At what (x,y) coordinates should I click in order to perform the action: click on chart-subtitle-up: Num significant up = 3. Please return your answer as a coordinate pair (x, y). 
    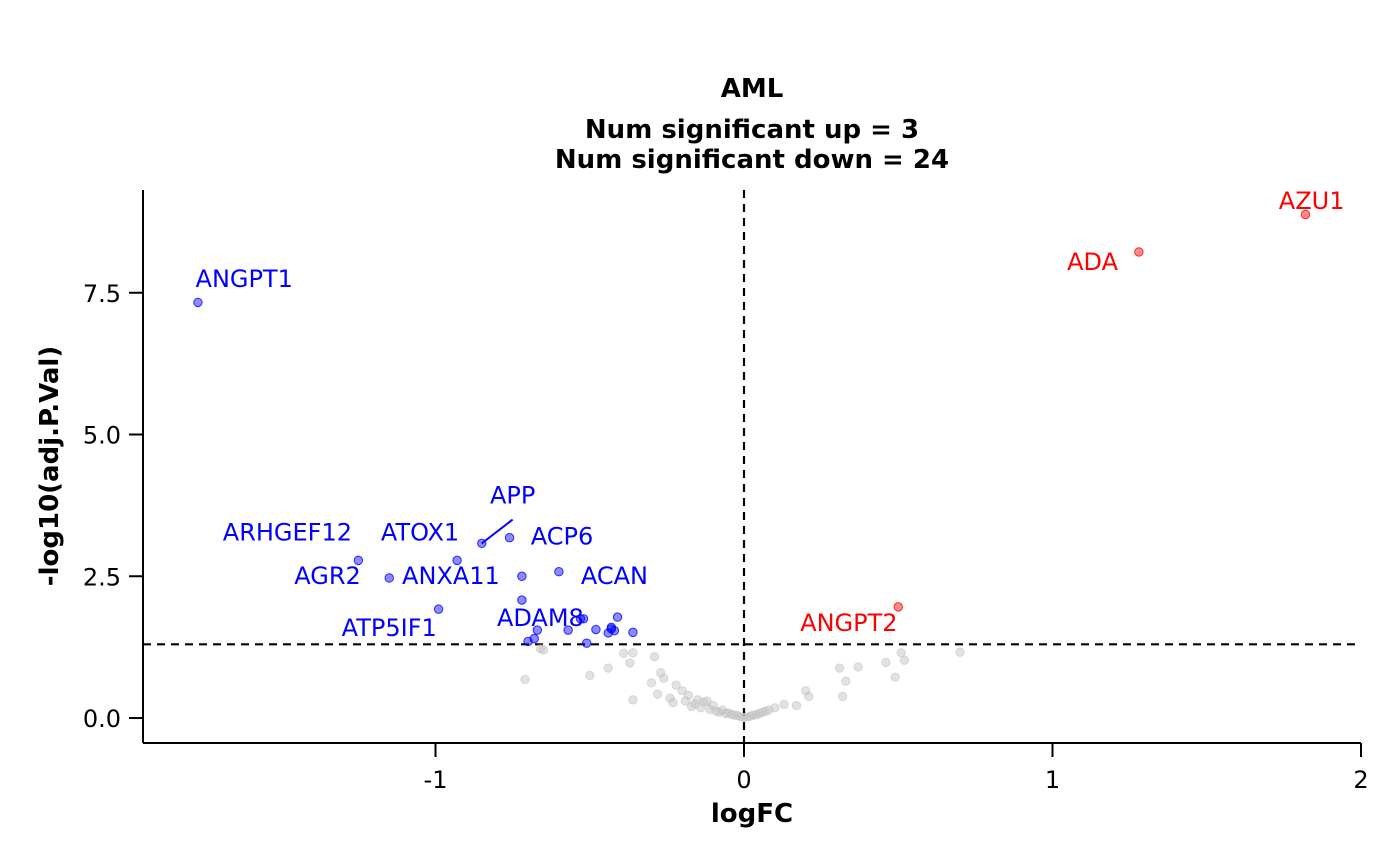
    Looking at the image, I should click on (752, 130).